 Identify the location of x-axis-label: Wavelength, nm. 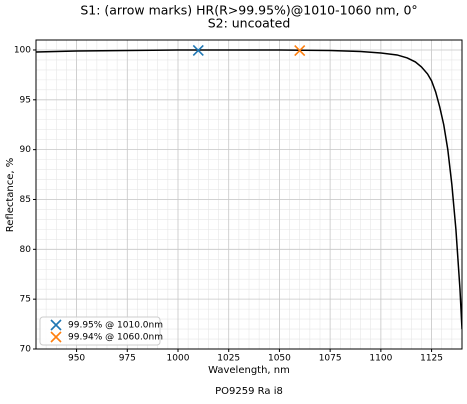
(249, 370).